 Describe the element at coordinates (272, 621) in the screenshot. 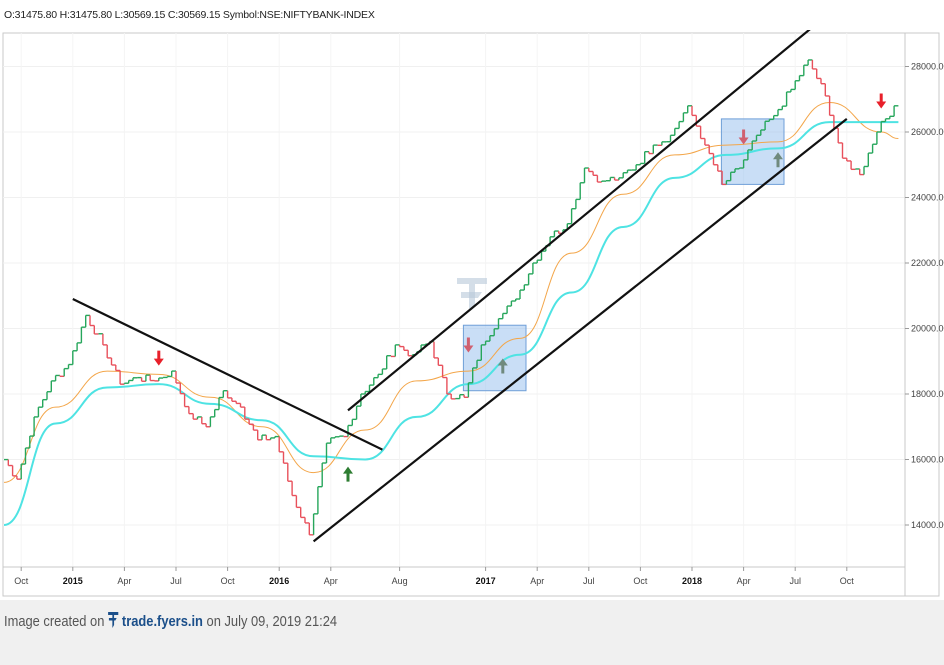

I see `footer-suffix: on July 09, 2019 21:24` at that location.